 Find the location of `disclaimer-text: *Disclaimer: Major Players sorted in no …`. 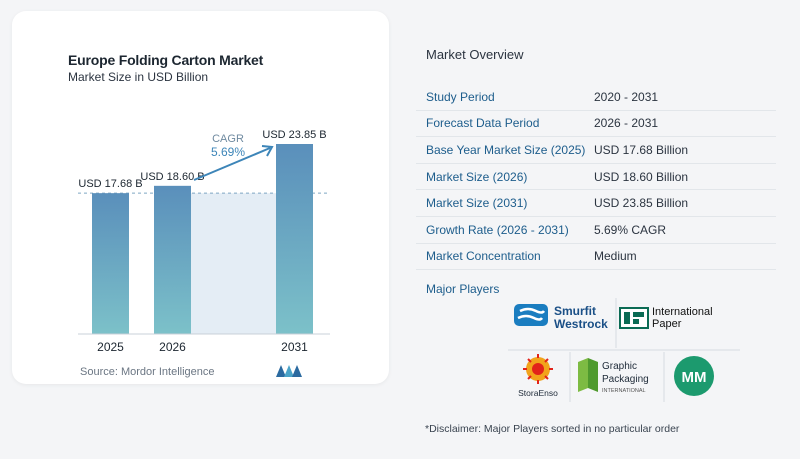

disclaimer-text: *Disclaimer: Major Players sorted in no … is located at coordinates (552, 429).